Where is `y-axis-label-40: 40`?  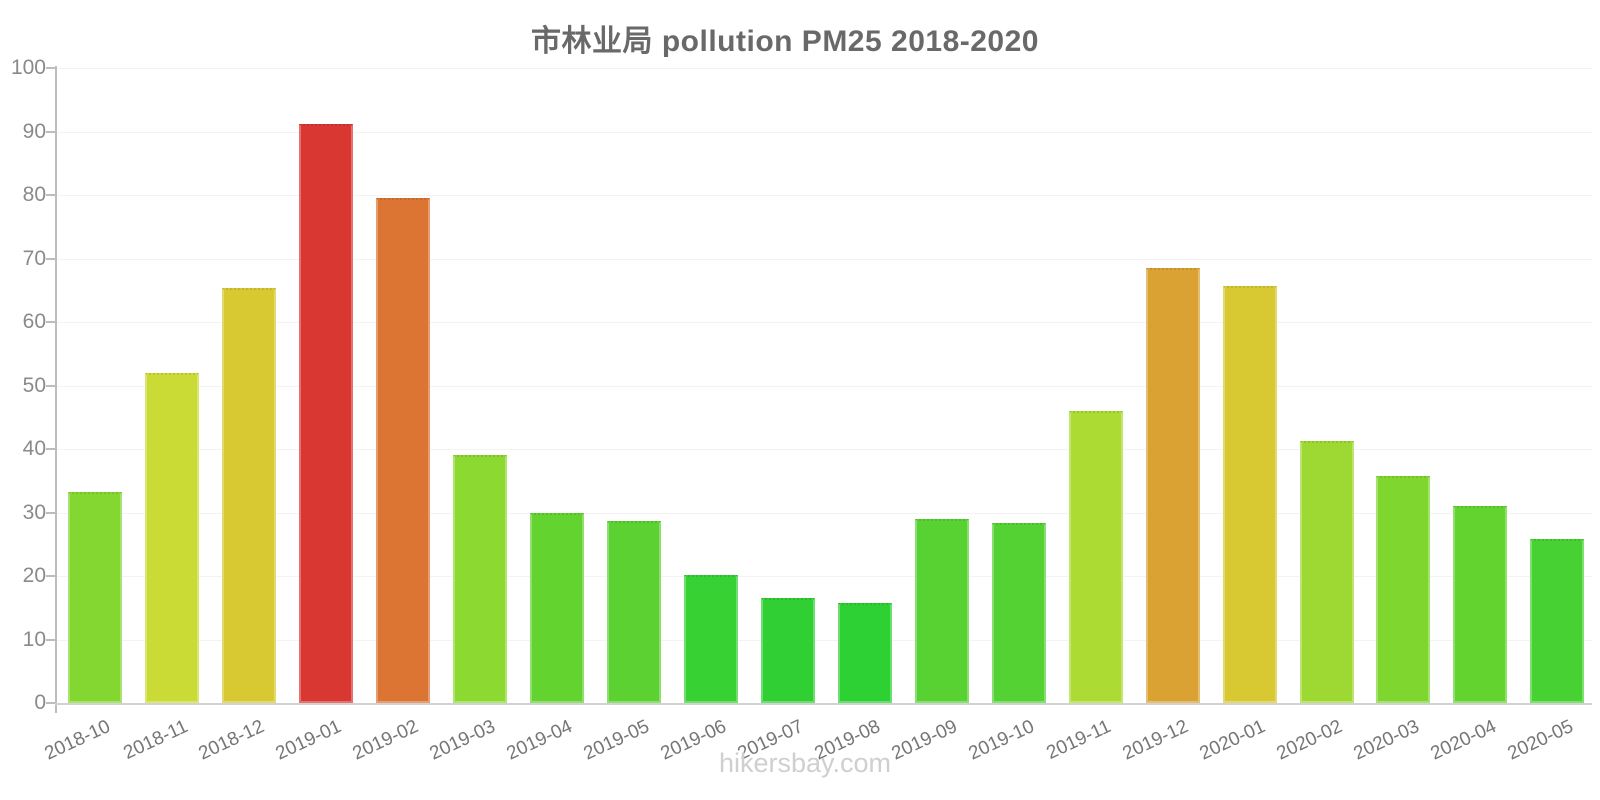
y-axis-label-40: 40 is located at coordinates (34, 448).